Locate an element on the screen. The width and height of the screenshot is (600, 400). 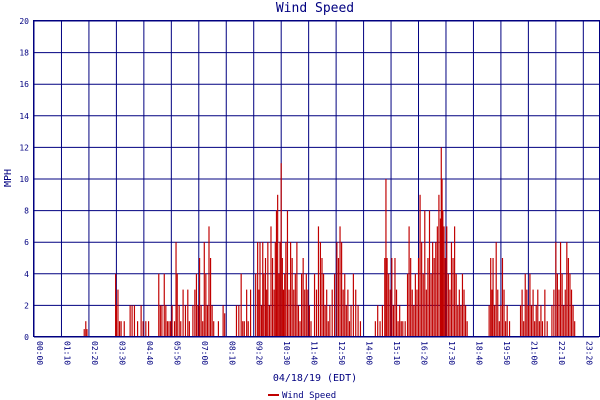
chart-title: Wind Speed is located at coordinates (315, 8).